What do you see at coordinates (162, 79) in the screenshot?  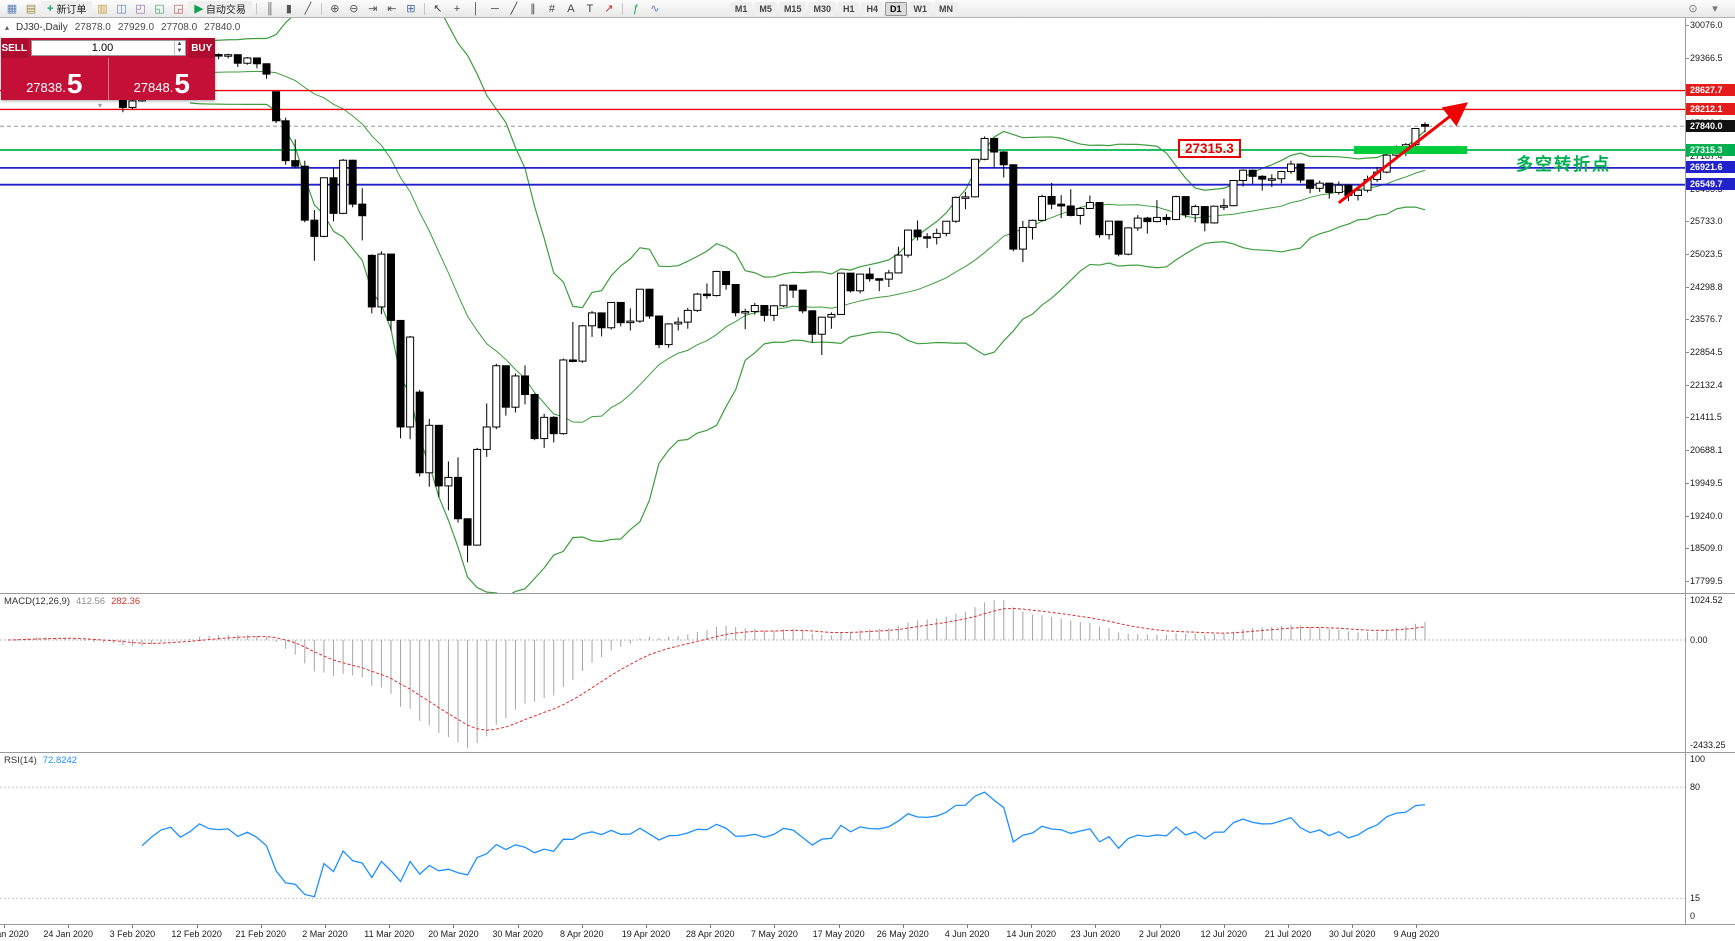 I see `buy-price-button: 27848. 5` at bounding box center [162, 79].